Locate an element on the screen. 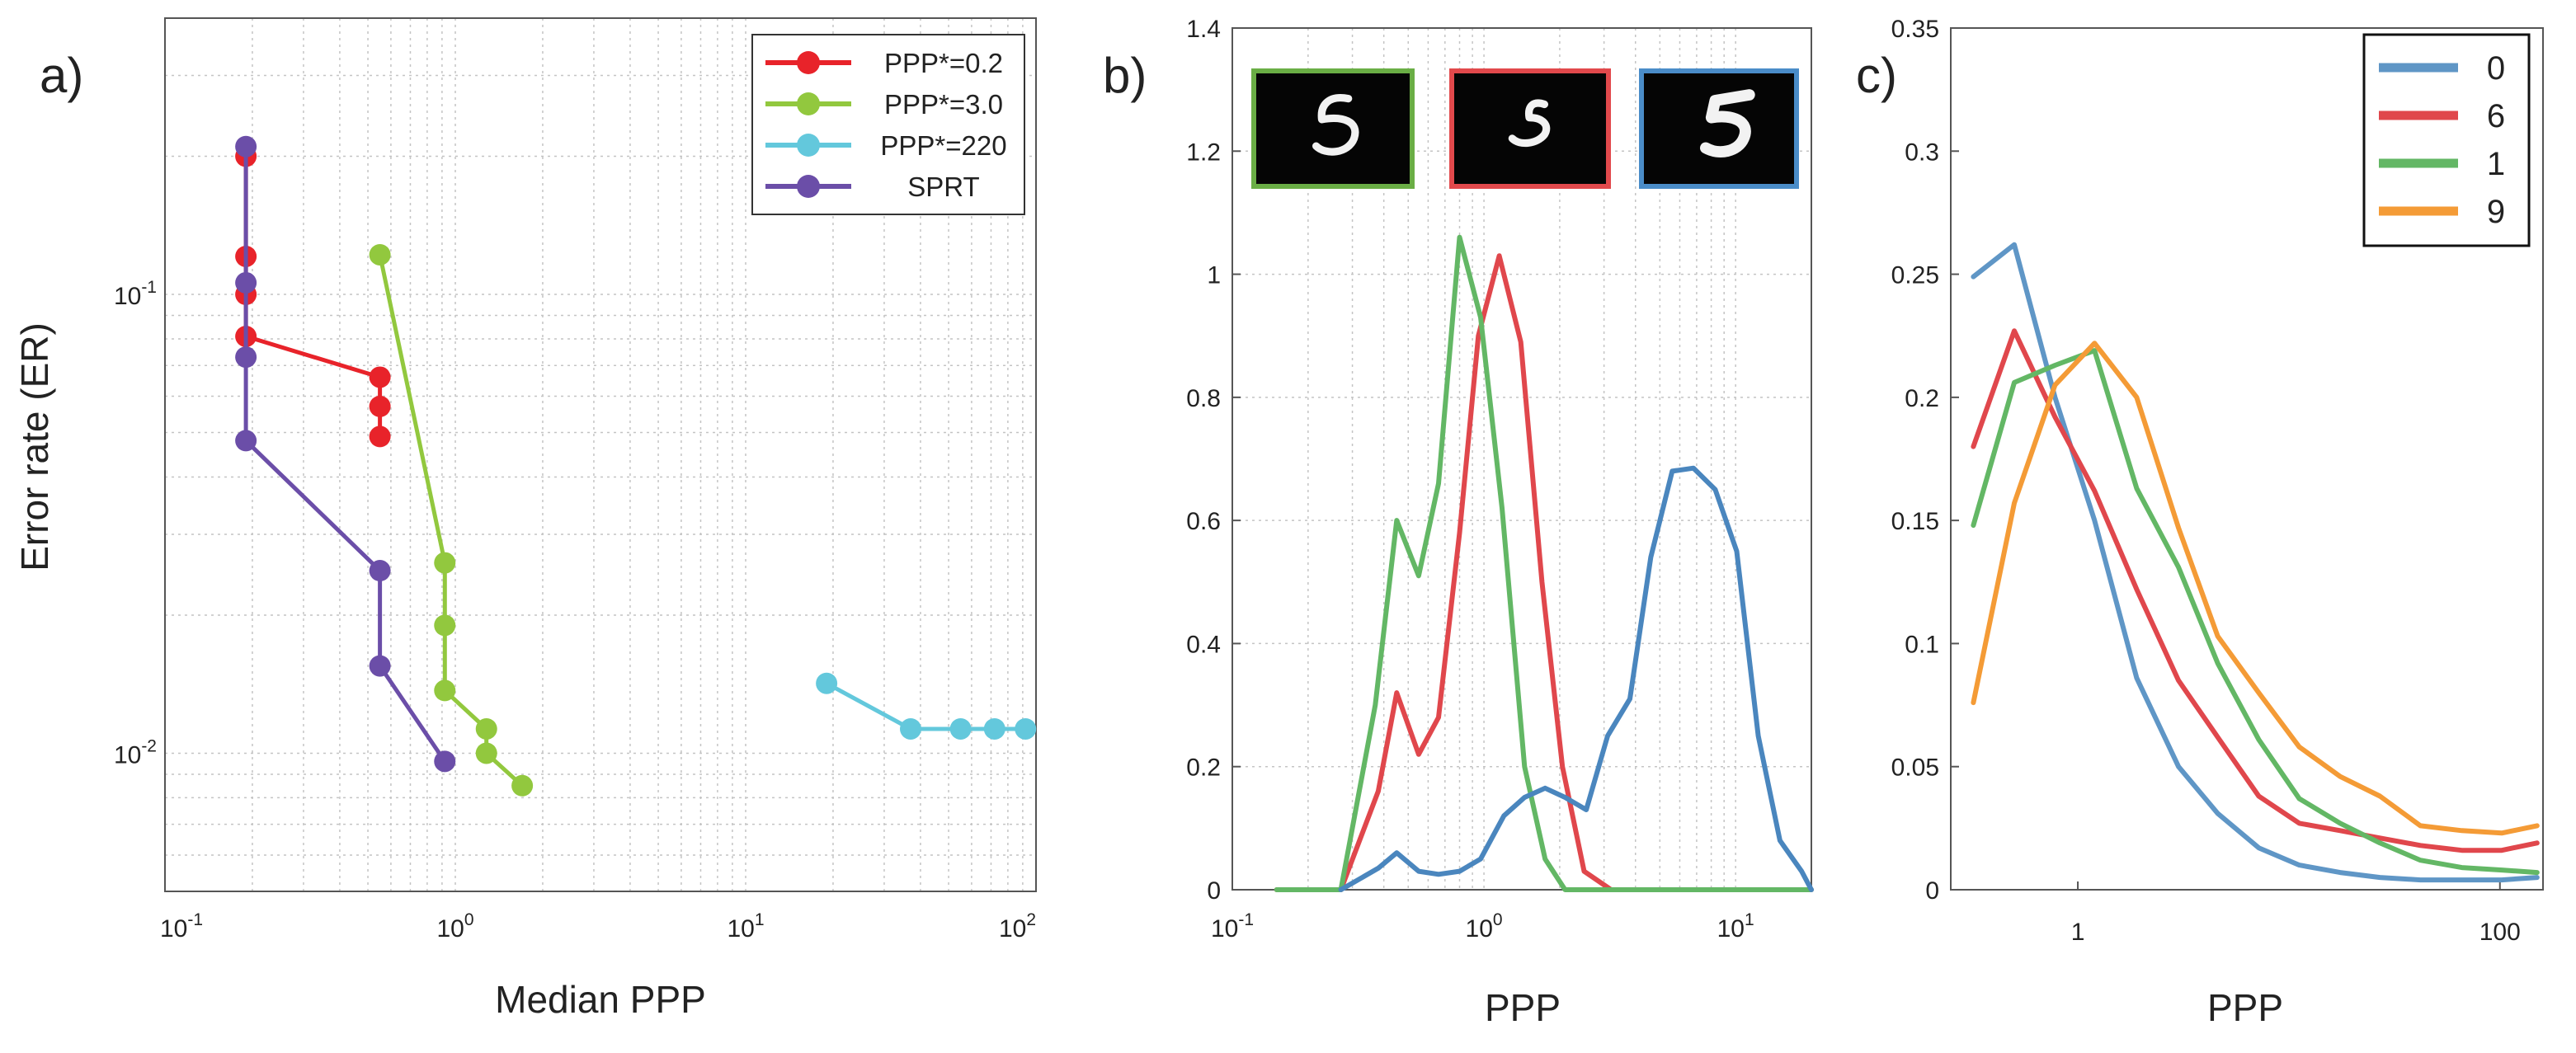 This screenshot has width=2576, height=1053. legend-label-a: SPRT is located at coordinates (943, 187).